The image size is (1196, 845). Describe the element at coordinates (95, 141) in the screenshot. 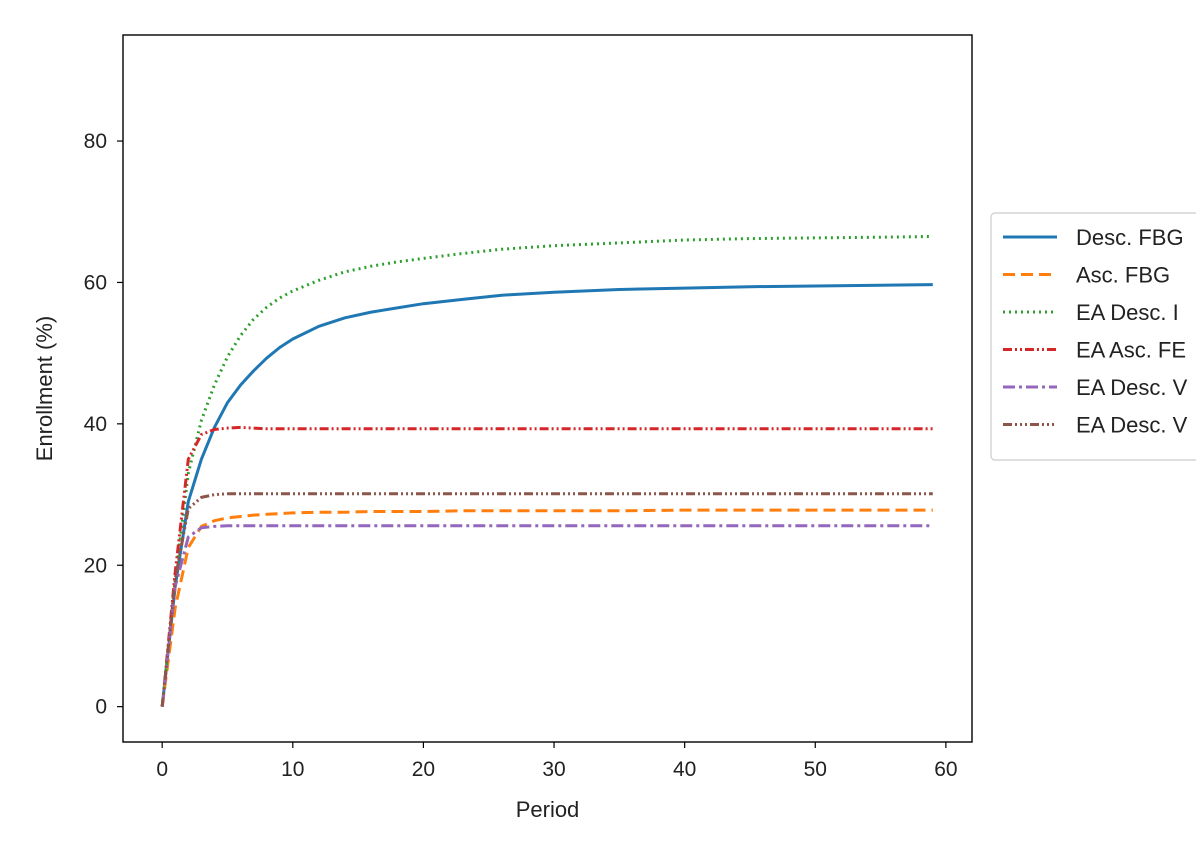

I see `y-tick-label: 80` at that location.